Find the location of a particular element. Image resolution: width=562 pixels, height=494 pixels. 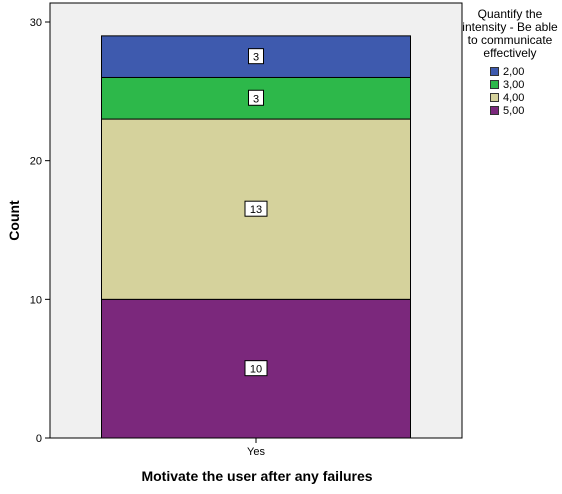

legend-item: 4,00 is located at coordinates (524, 97).